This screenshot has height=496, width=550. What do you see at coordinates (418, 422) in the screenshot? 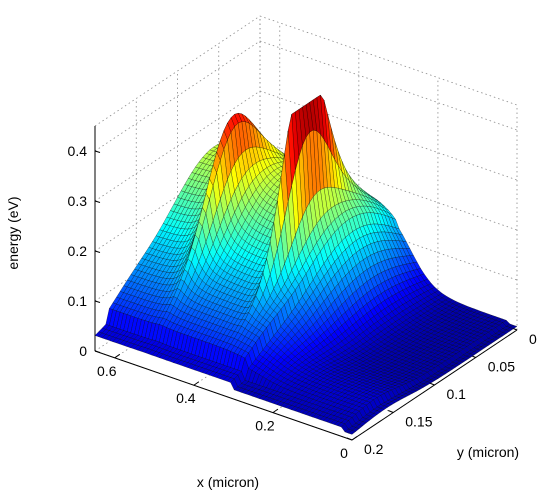
I see `y-tick-label: 0.15` at bounding box center [418, 422].